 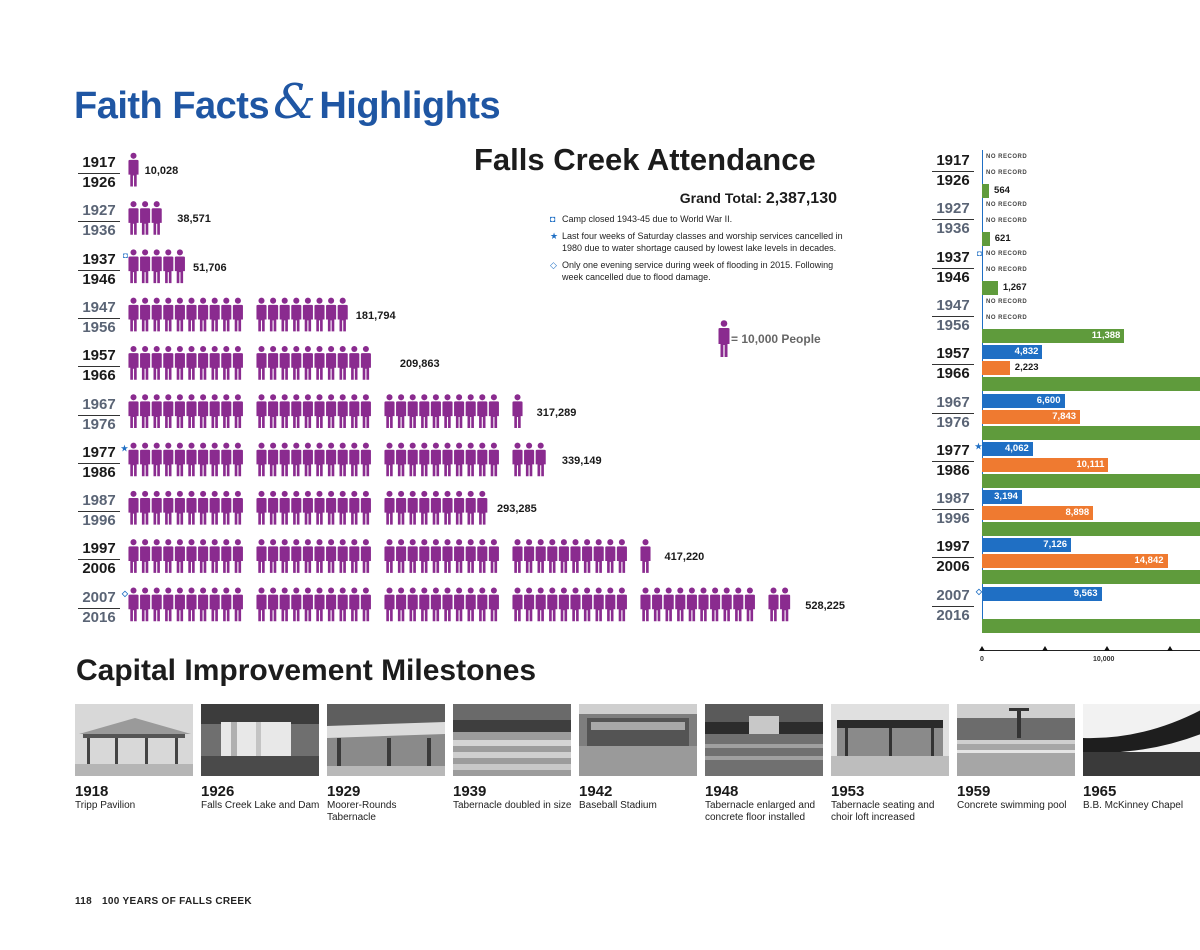 I want to click on year-range-label: 1987 1996, so click(x=953, y=509).